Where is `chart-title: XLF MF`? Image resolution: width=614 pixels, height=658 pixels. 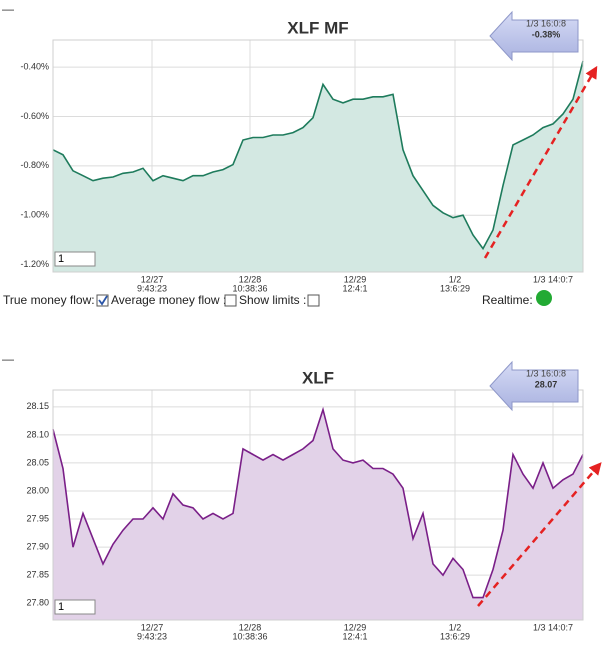
chart-title: XLF MF is located at coordinates (317, 27).